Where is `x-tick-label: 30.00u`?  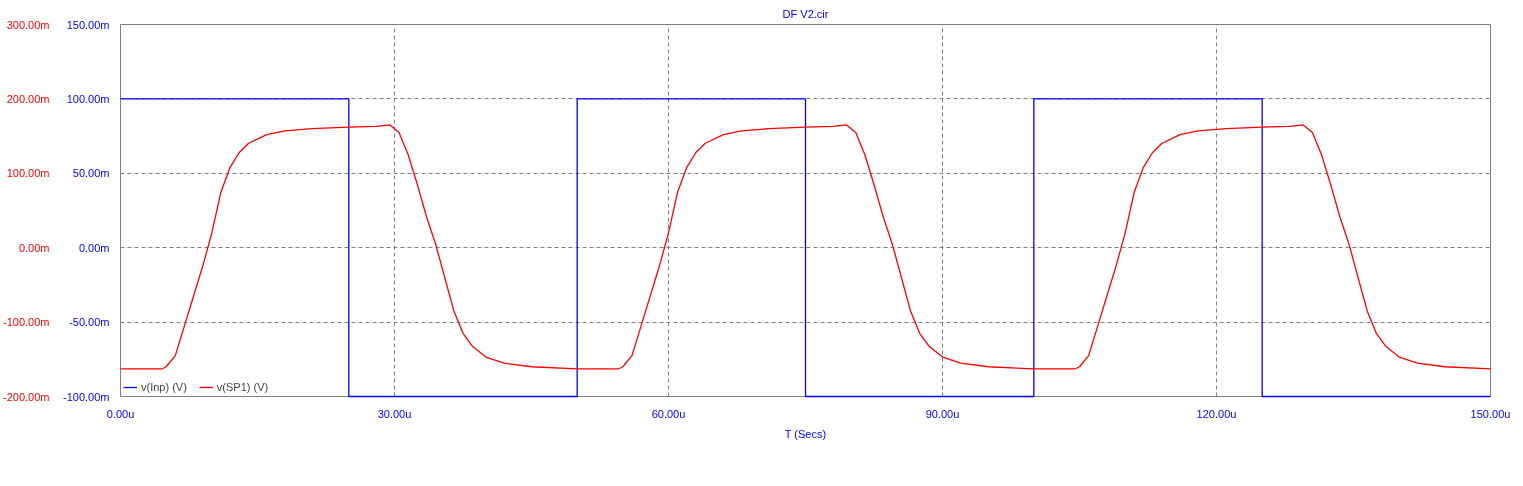
x-tick-label: 30.00u is located at coordinates (394, 413).